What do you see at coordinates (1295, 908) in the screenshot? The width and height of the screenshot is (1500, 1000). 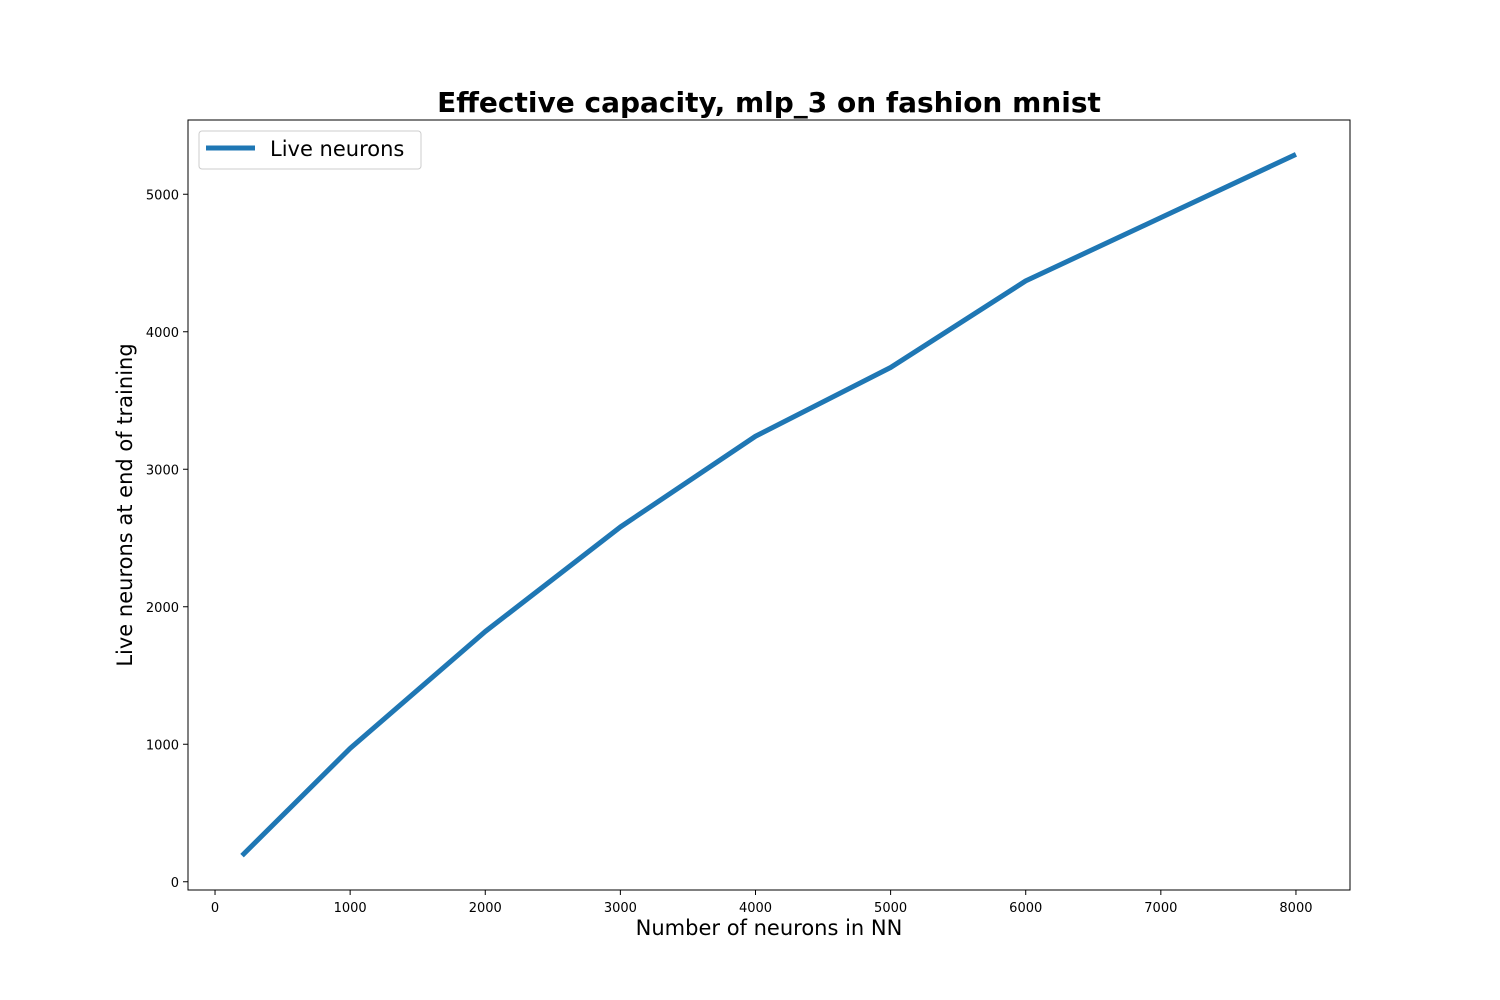 I see `x-tick-label: 8000` at bounding box center [1295, 908].